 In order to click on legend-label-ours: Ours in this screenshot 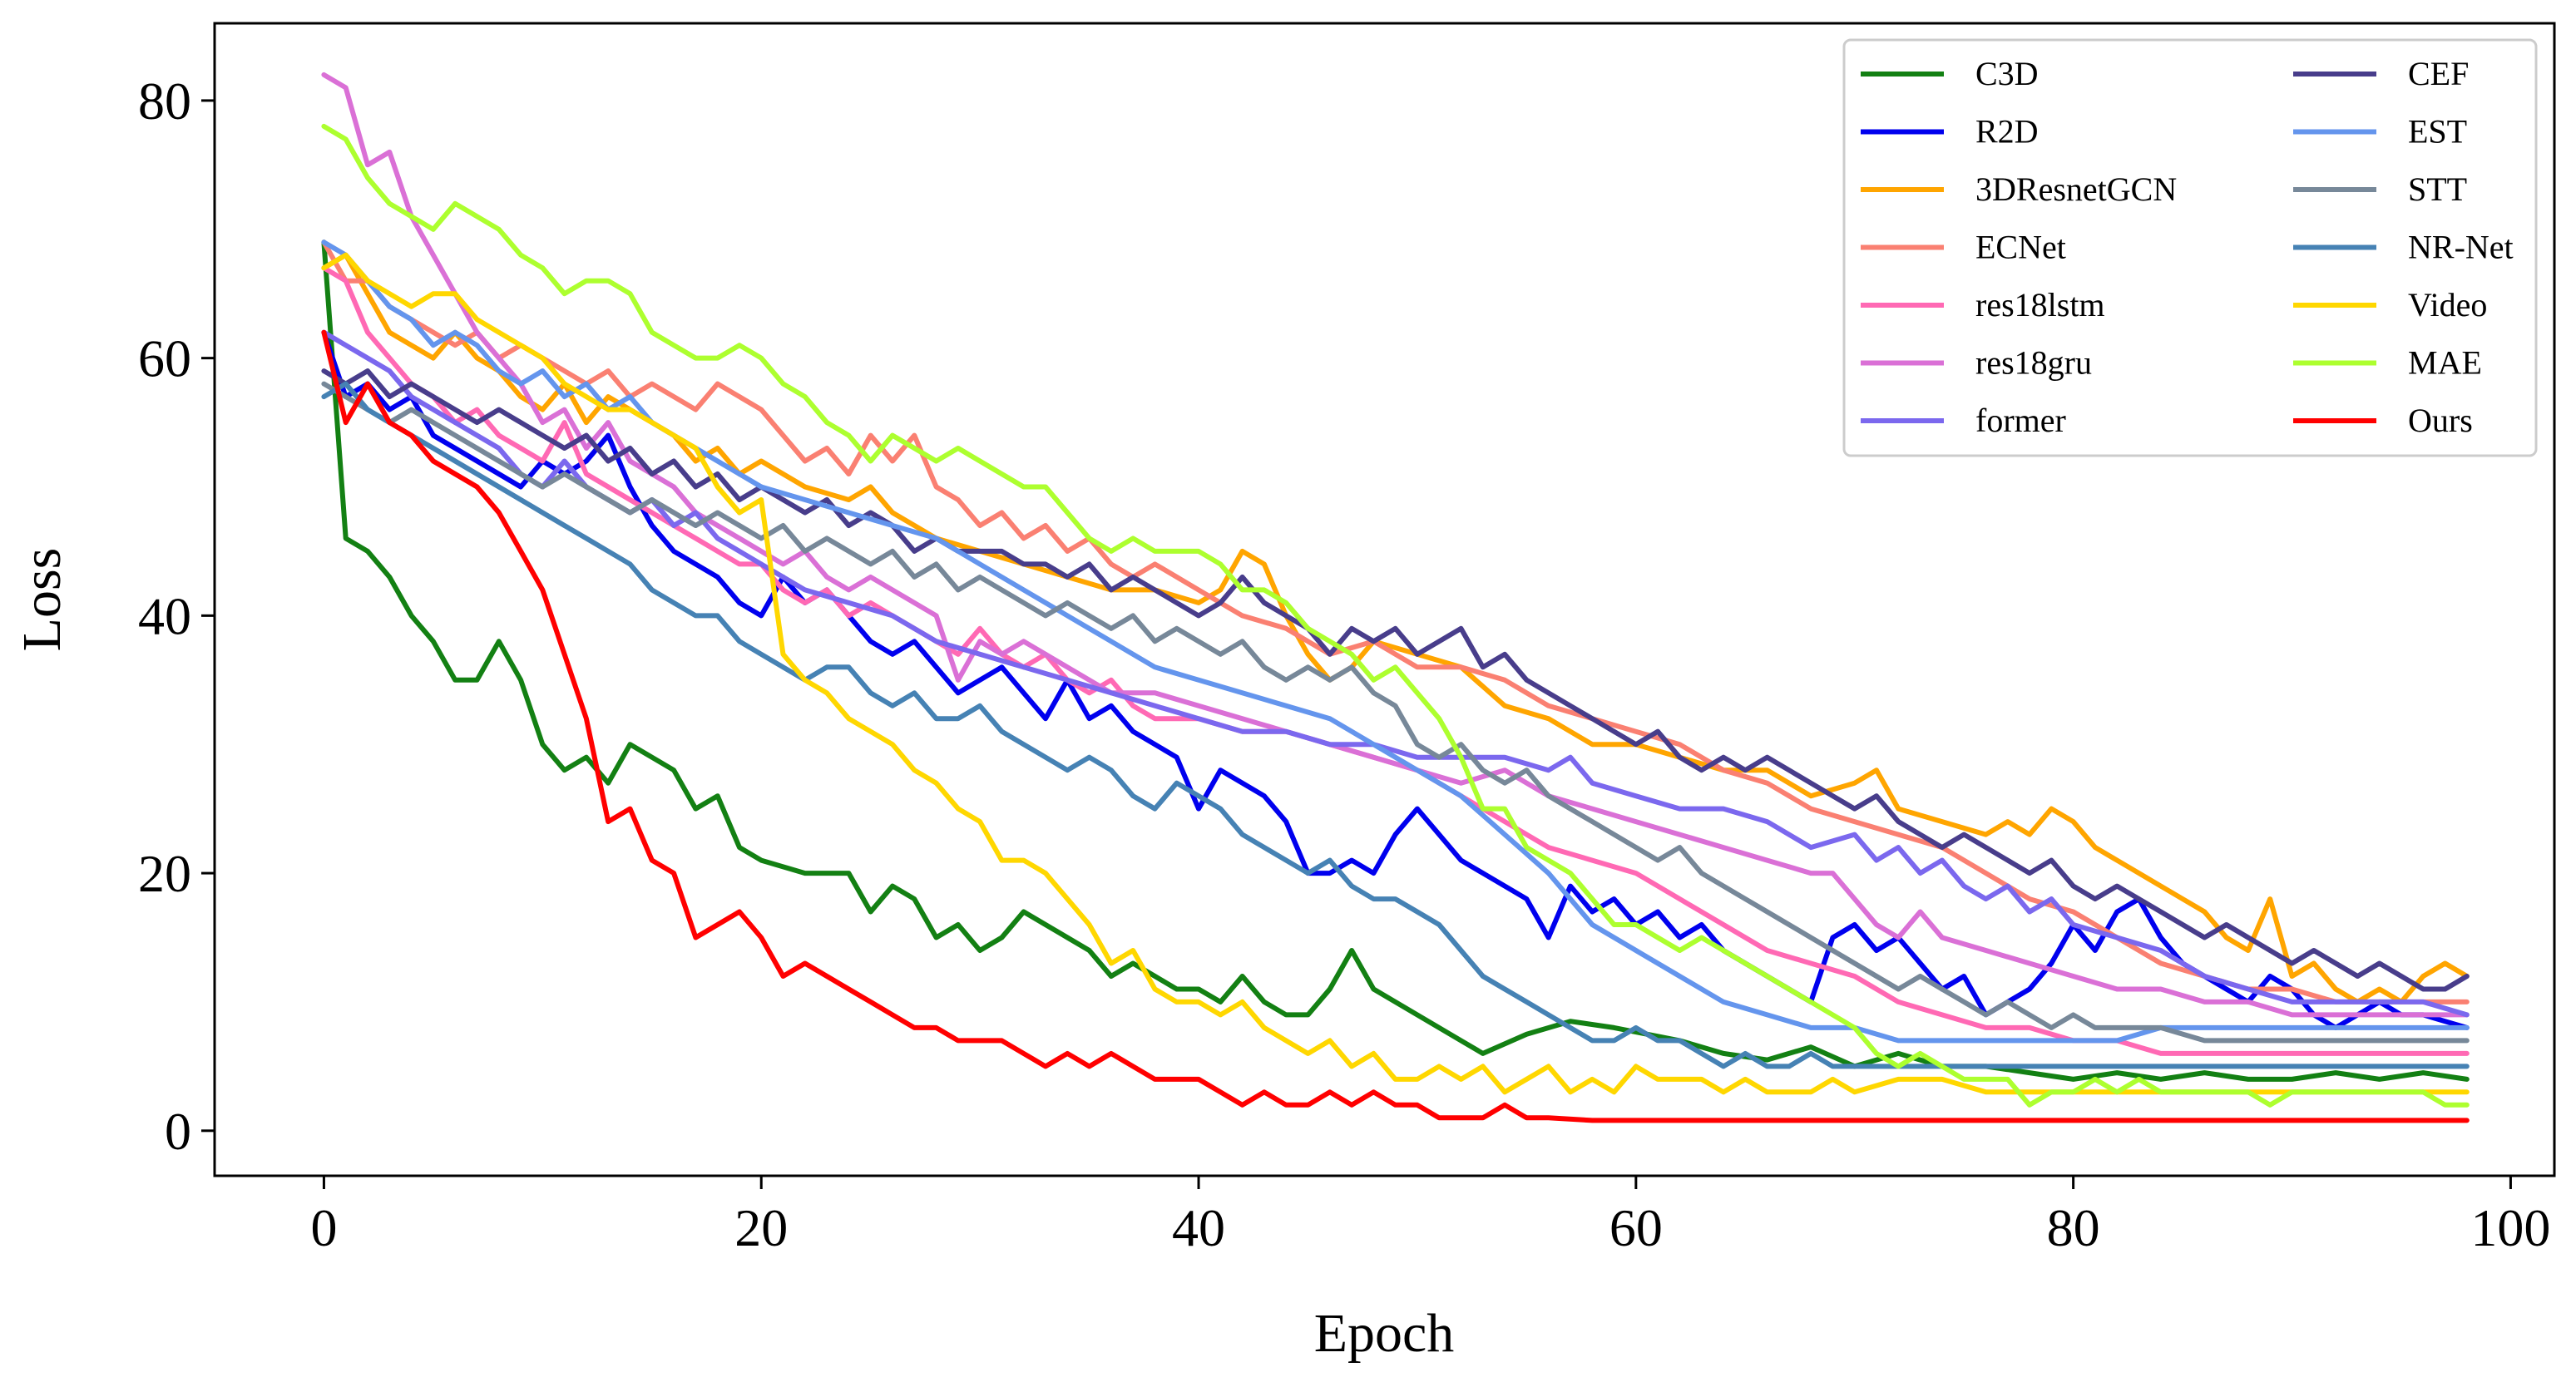, I will do `click(2440, 420)`.